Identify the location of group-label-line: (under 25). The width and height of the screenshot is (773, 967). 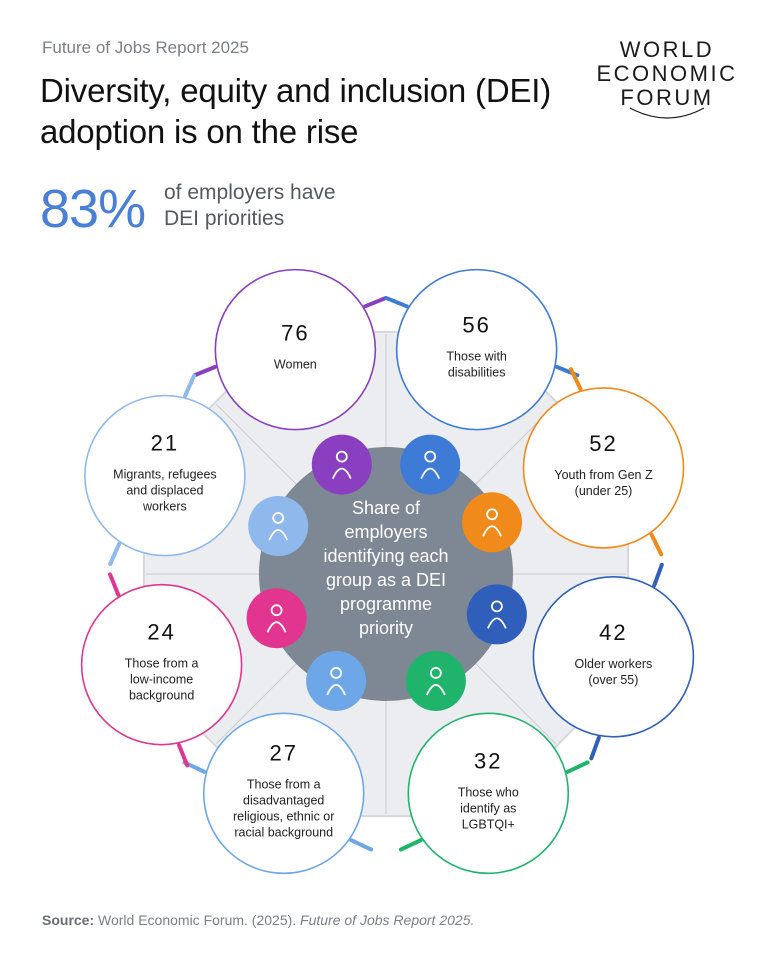
(604, 491).